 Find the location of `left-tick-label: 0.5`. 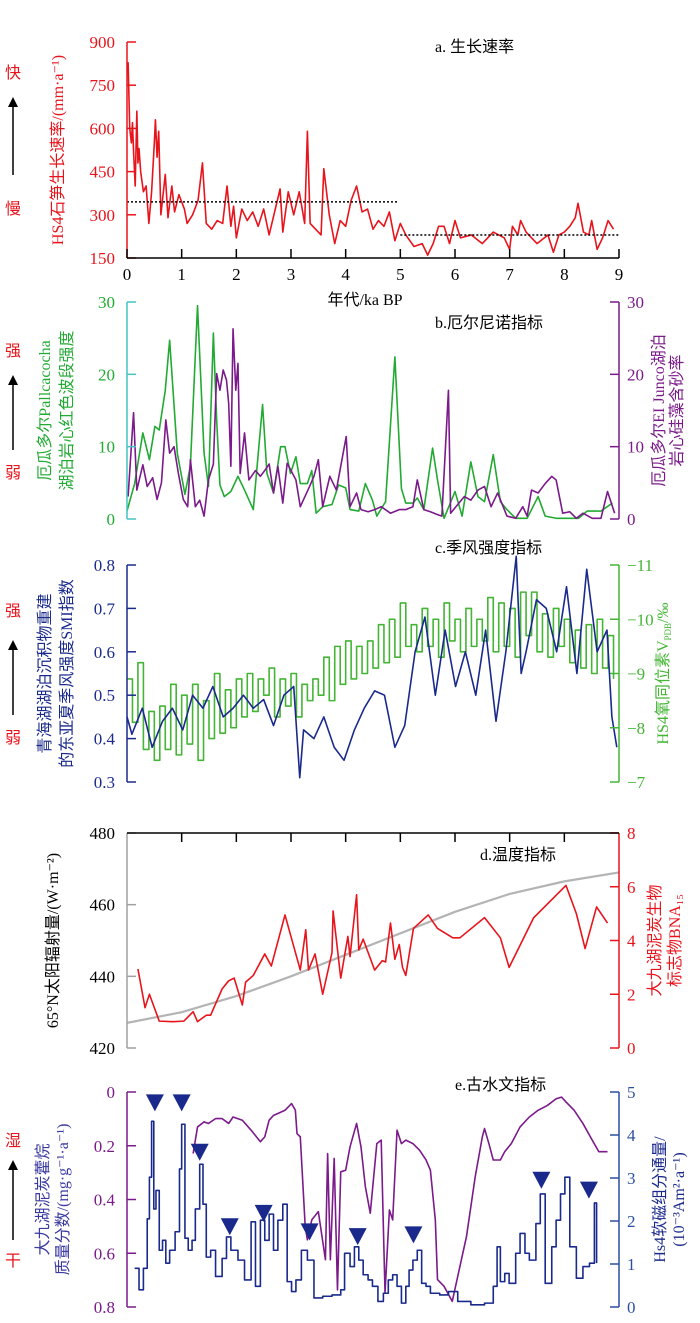

left-tick-label: 0.5 is located at coordinates (104, 695).